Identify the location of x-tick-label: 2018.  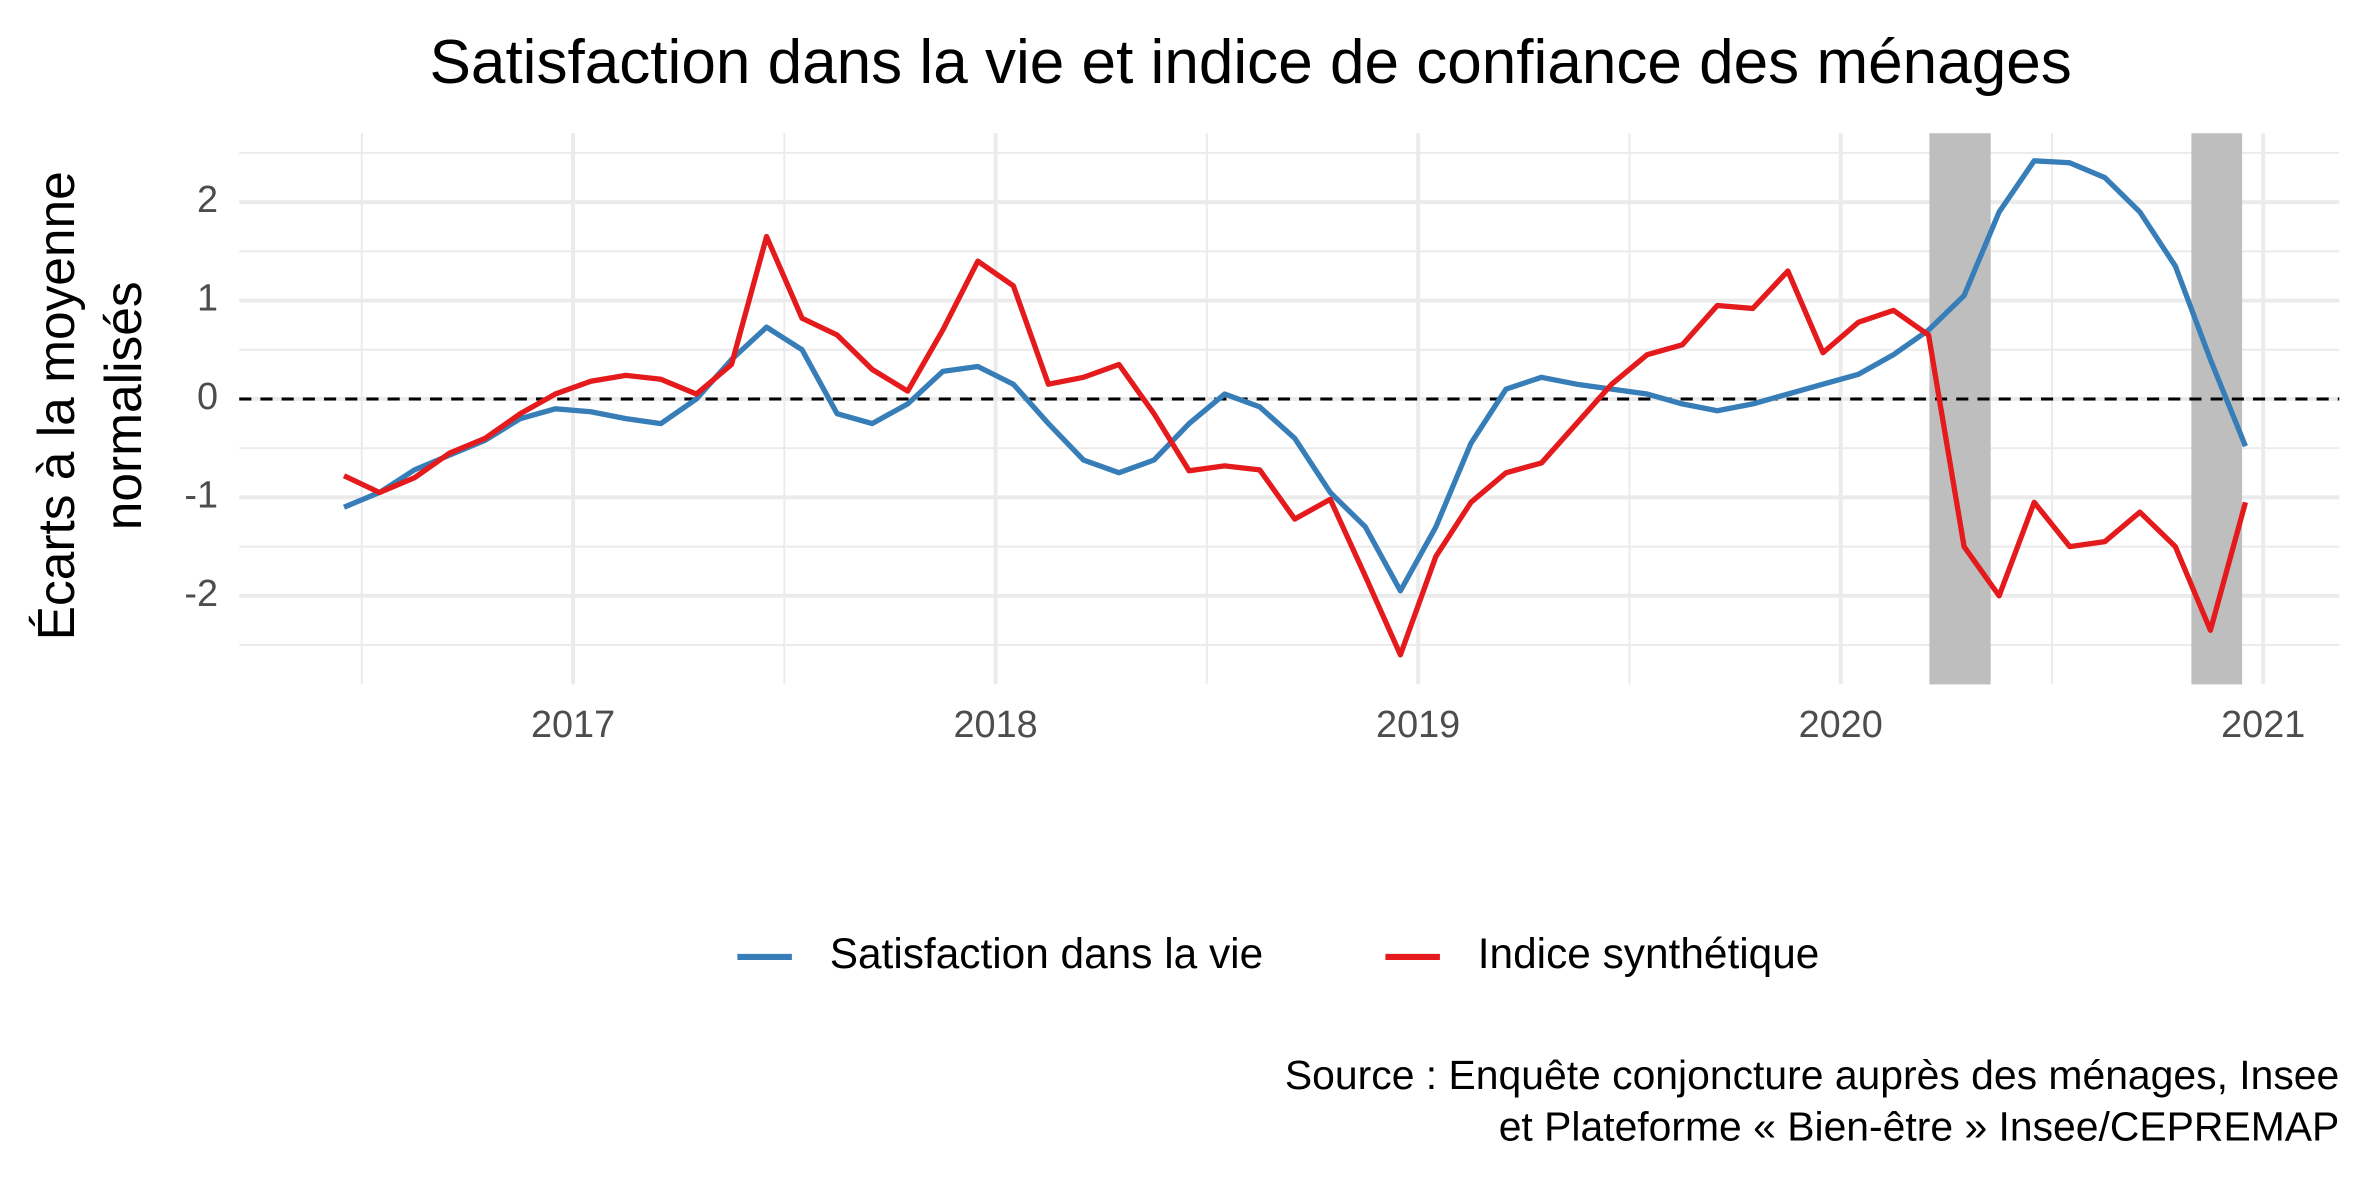
(995, 725).